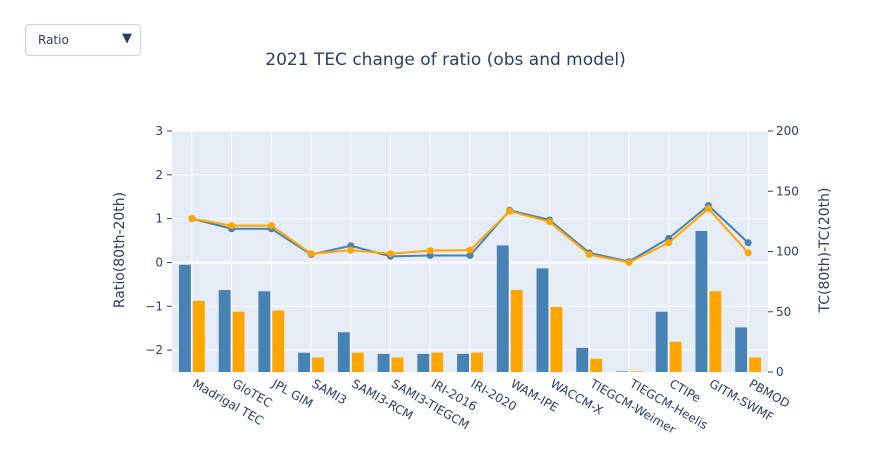 Image resolution: width=891 pixels, height=461 pixels. What do you see at coordinates (787, 191) in the screenshot?
I see `y2-tick-label: 150` at bounding box center [787, 191].